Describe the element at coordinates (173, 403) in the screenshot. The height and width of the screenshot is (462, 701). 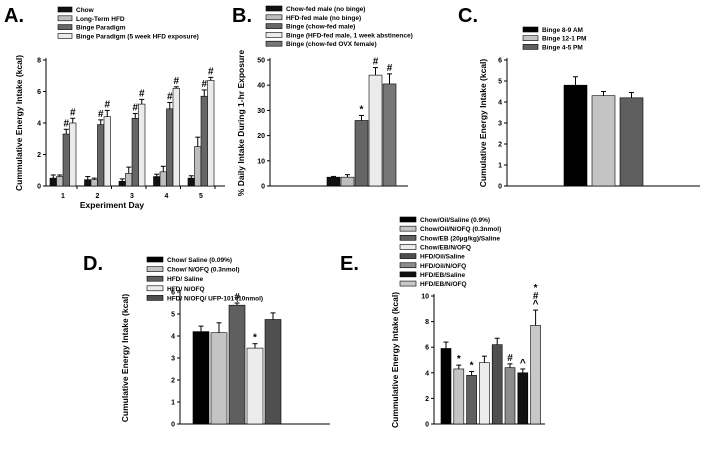
I see `y-tick-label: 1` at that location.